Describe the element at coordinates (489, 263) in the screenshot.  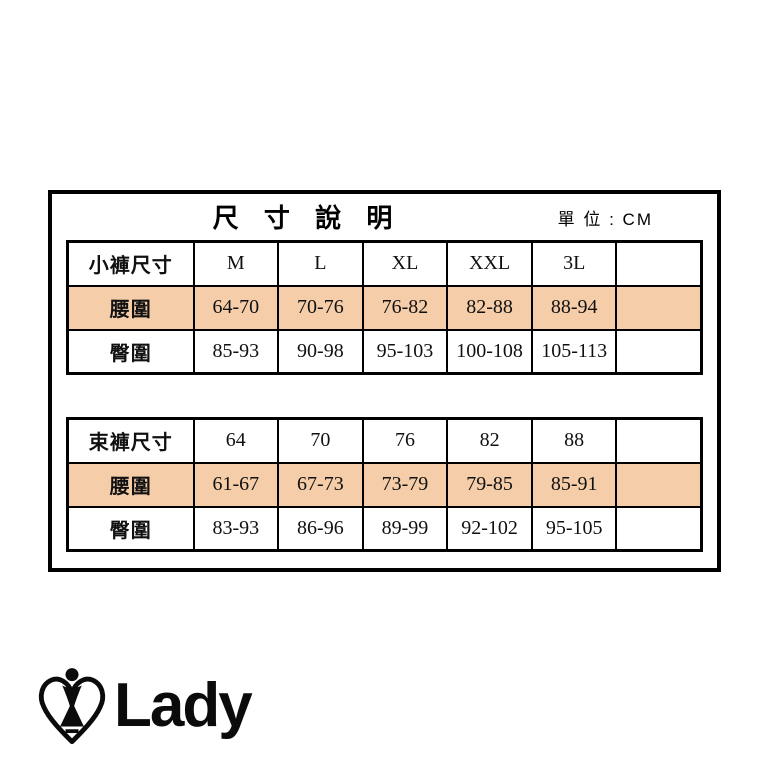
I see `header-cell: XXL` at that location.